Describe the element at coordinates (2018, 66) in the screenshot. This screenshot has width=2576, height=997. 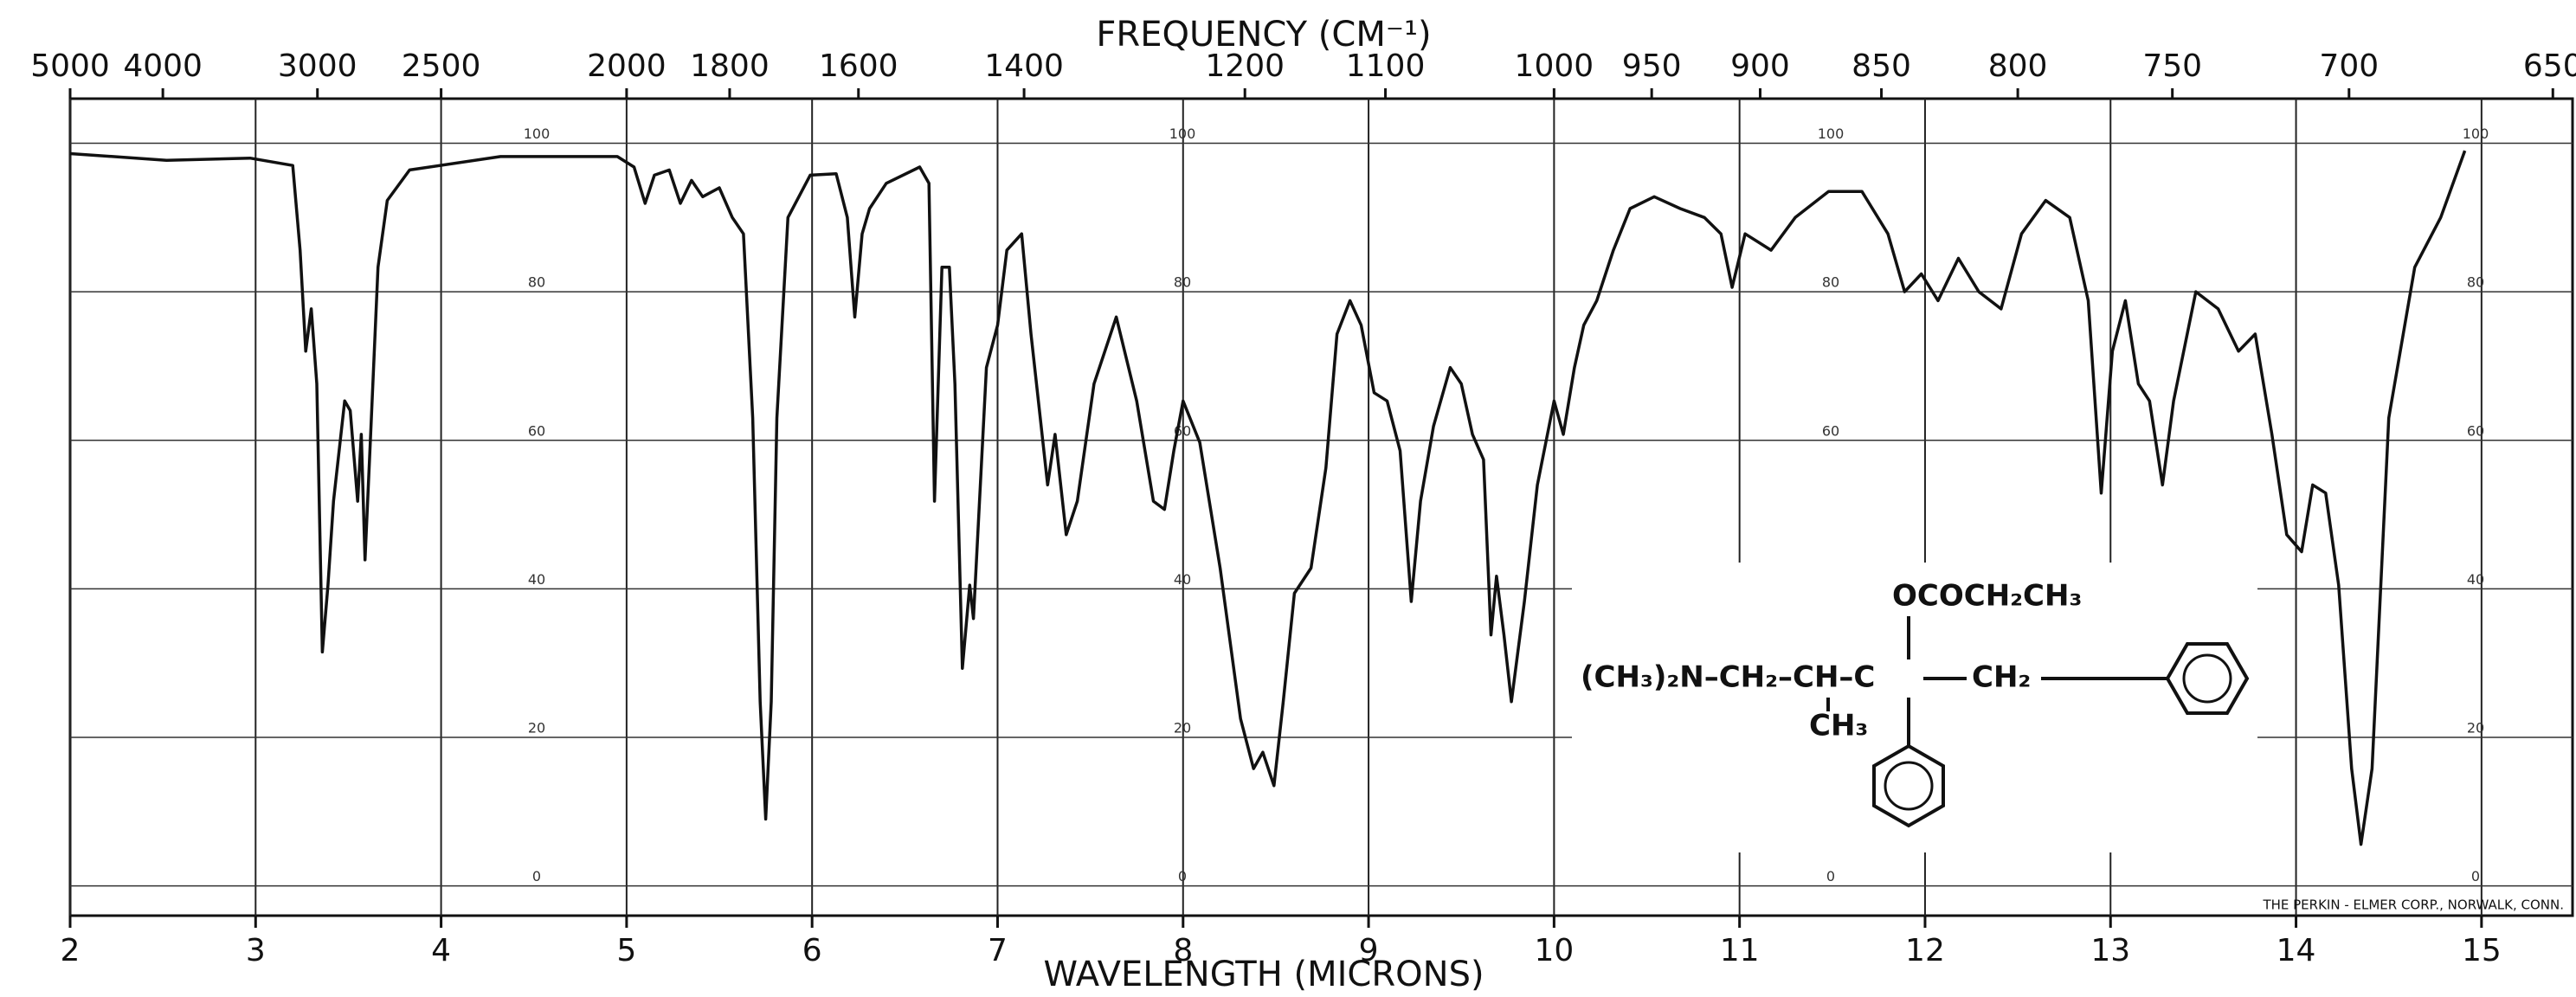
I see `frequency-tick-label: 800` at that location.